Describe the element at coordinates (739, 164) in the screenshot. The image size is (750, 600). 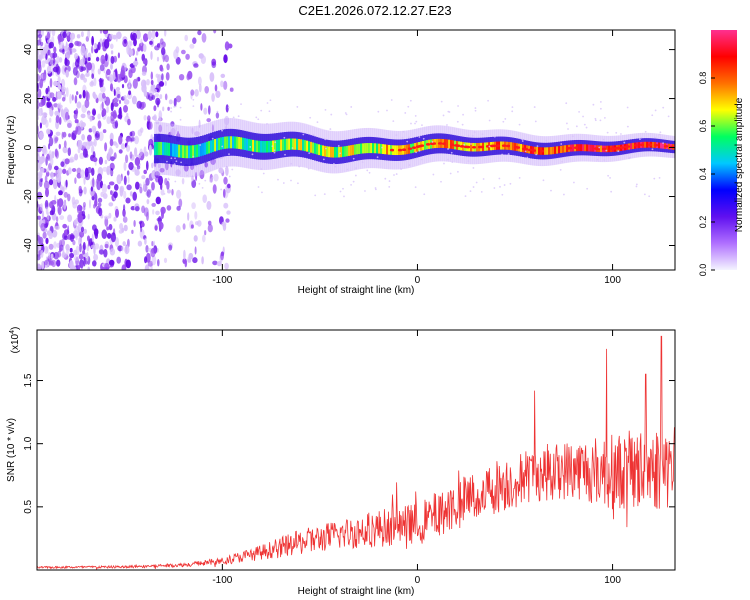
I see `colorbar-label: Normalized spectral amplitude` at that location.